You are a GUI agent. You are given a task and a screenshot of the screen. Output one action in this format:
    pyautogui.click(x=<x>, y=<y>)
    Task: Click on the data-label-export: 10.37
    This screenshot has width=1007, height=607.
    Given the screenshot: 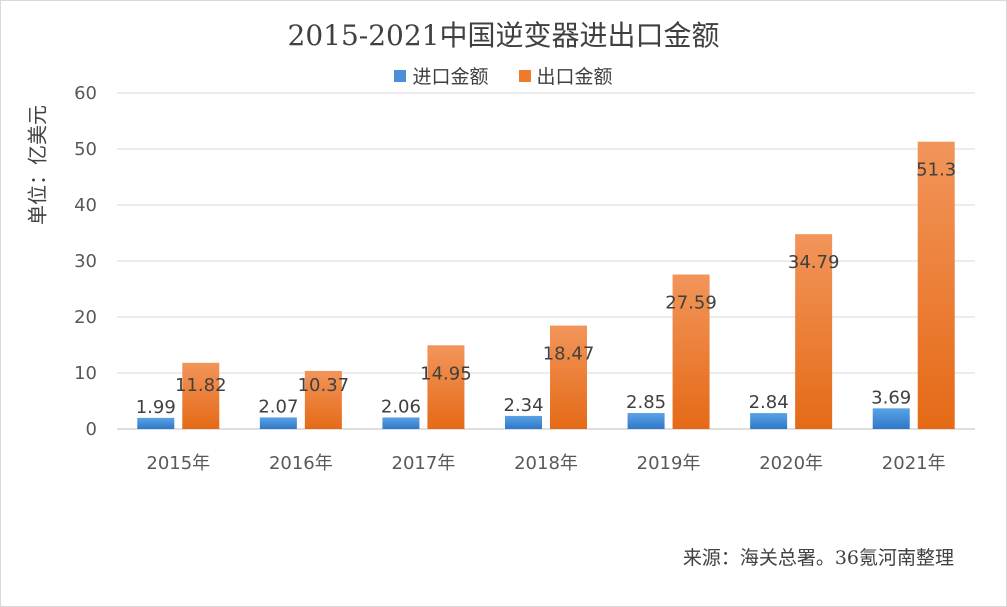 What is the action you would take?
    pyautogui.click(x=324, y=385)
    